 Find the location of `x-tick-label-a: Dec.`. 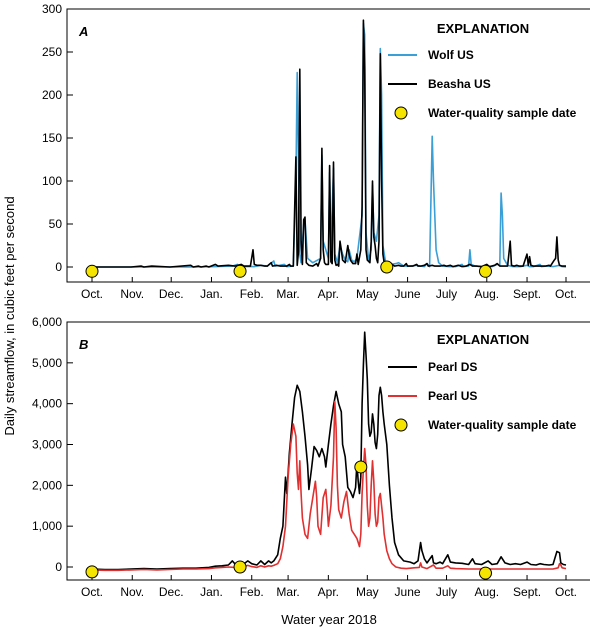

x-tick-label-a: Dec. is located at coordinates (171, 294).